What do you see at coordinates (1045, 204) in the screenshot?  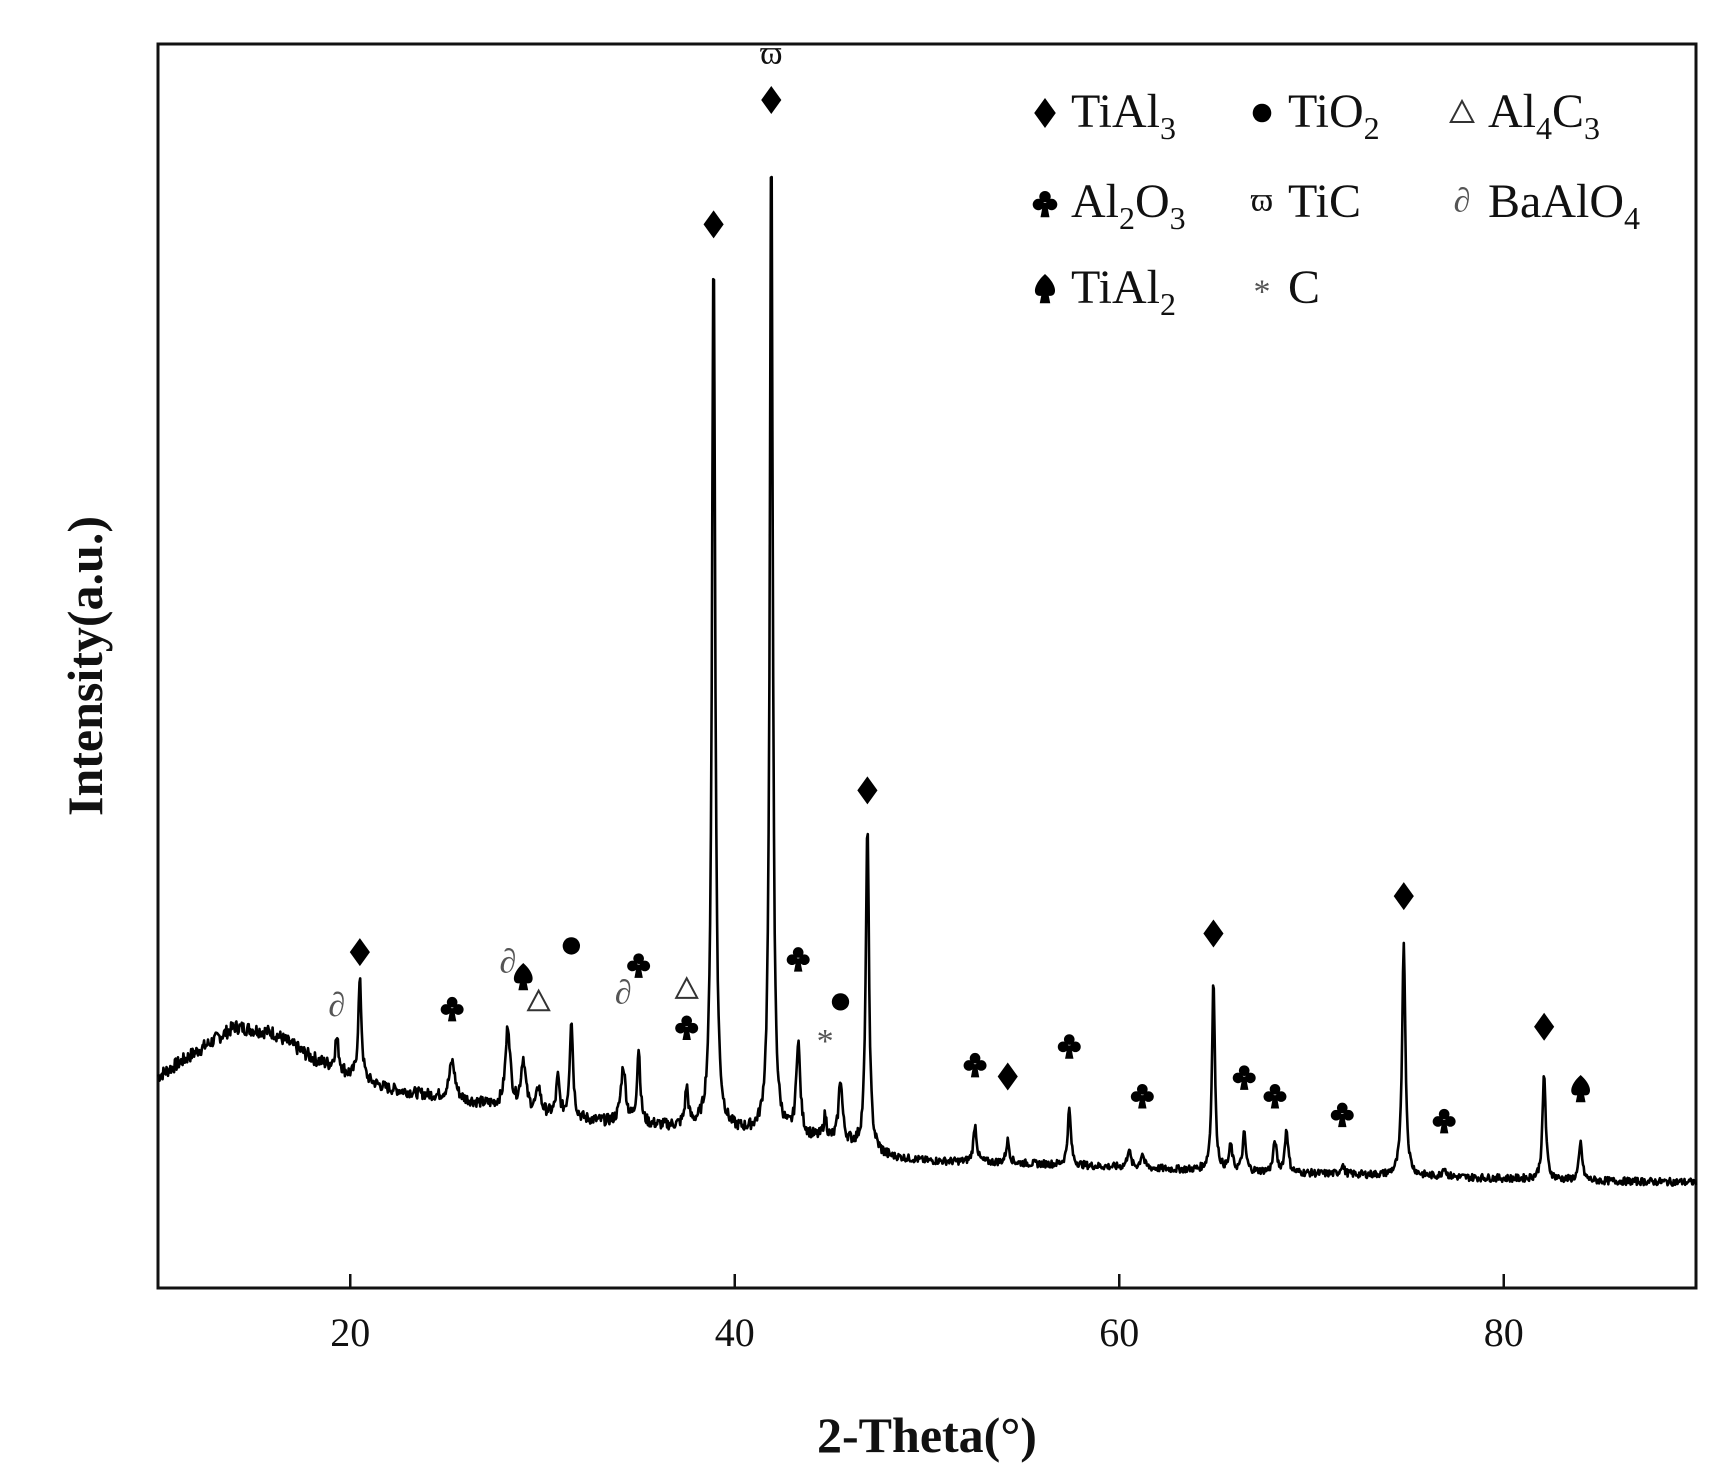 I see `legend-club-icon` at bounding box center [1045, 204].